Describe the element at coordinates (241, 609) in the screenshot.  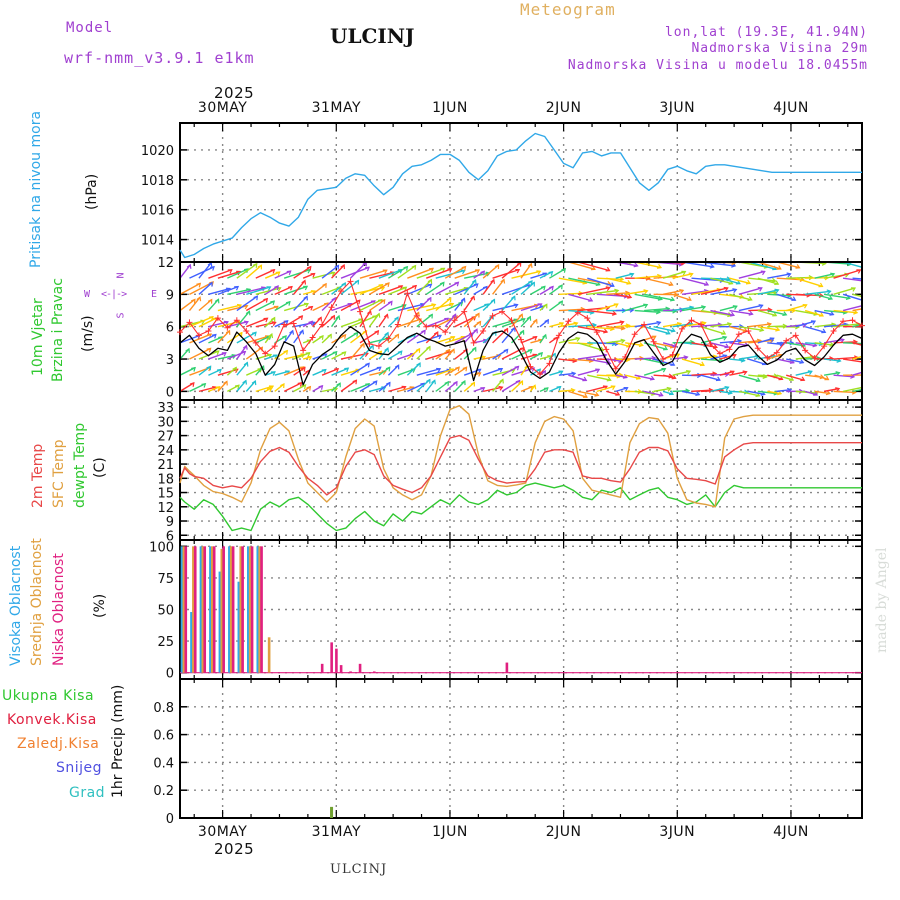
I see `cloud-bar-mid` at that location.